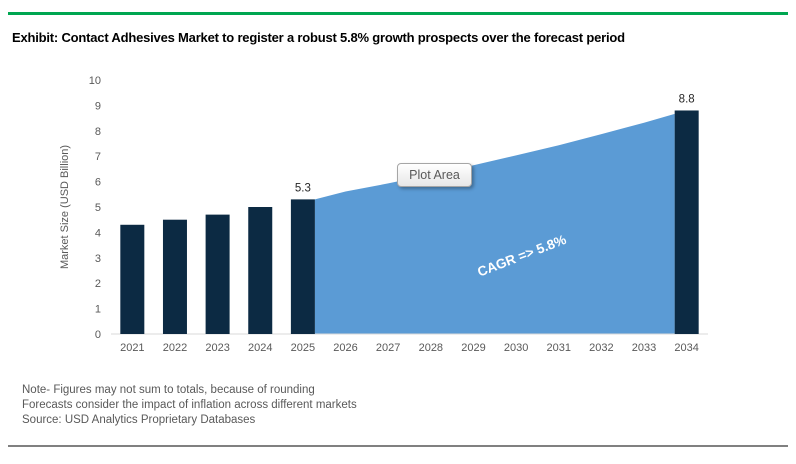  Describe the element at coordinates (98, 157) in the screenshot. I see `y-tick-label-7: 7` at that location.